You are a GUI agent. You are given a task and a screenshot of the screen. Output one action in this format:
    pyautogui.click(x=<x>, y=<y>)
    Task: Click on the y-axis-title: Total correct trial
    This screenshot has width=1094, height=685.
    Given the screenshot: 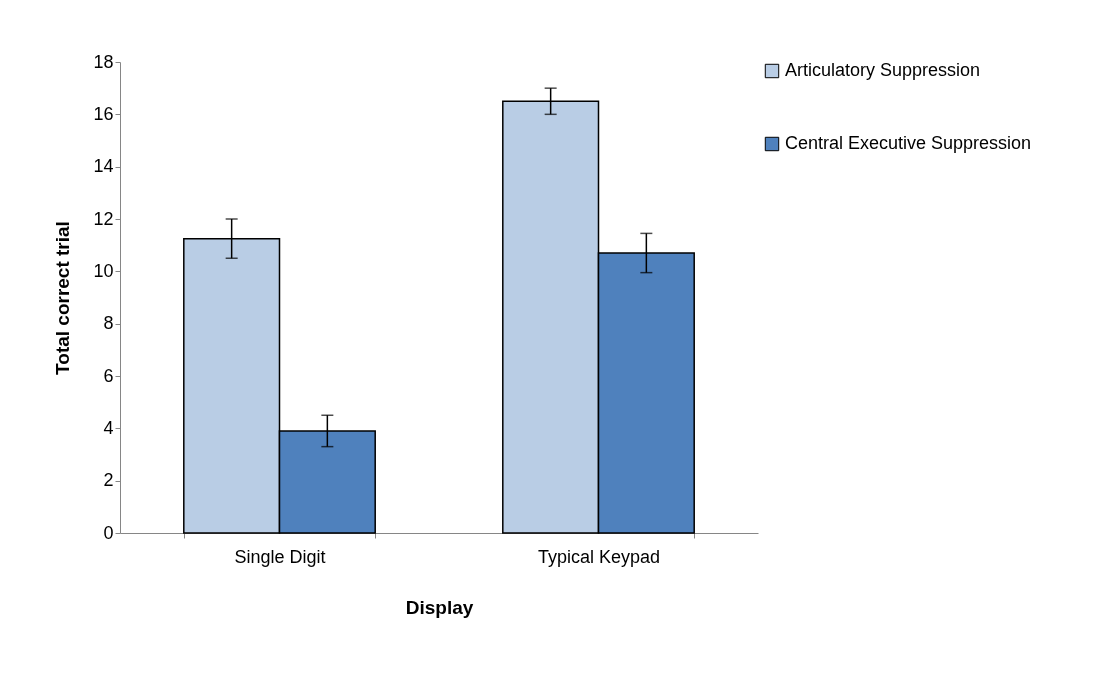 What is the action you would take?
    pyautogui.click(x=63, y=298)
    